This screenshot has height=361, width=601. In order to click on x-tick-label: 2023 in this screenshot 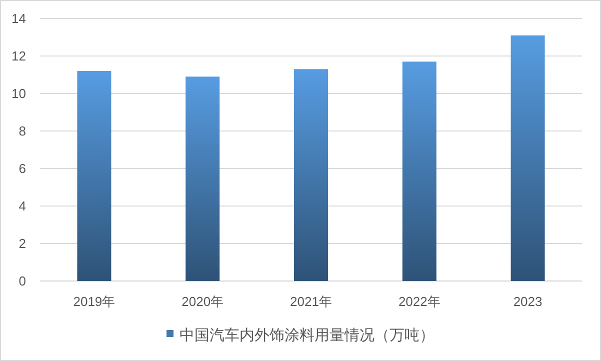, I will do `click(527, 301)`.